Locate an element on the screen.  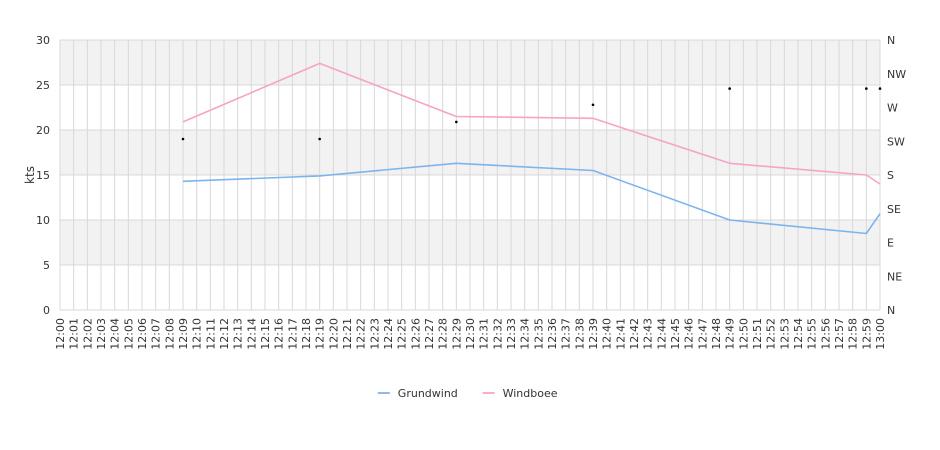
x-tick-label: 12:10 is located at coordinates (197, 334).